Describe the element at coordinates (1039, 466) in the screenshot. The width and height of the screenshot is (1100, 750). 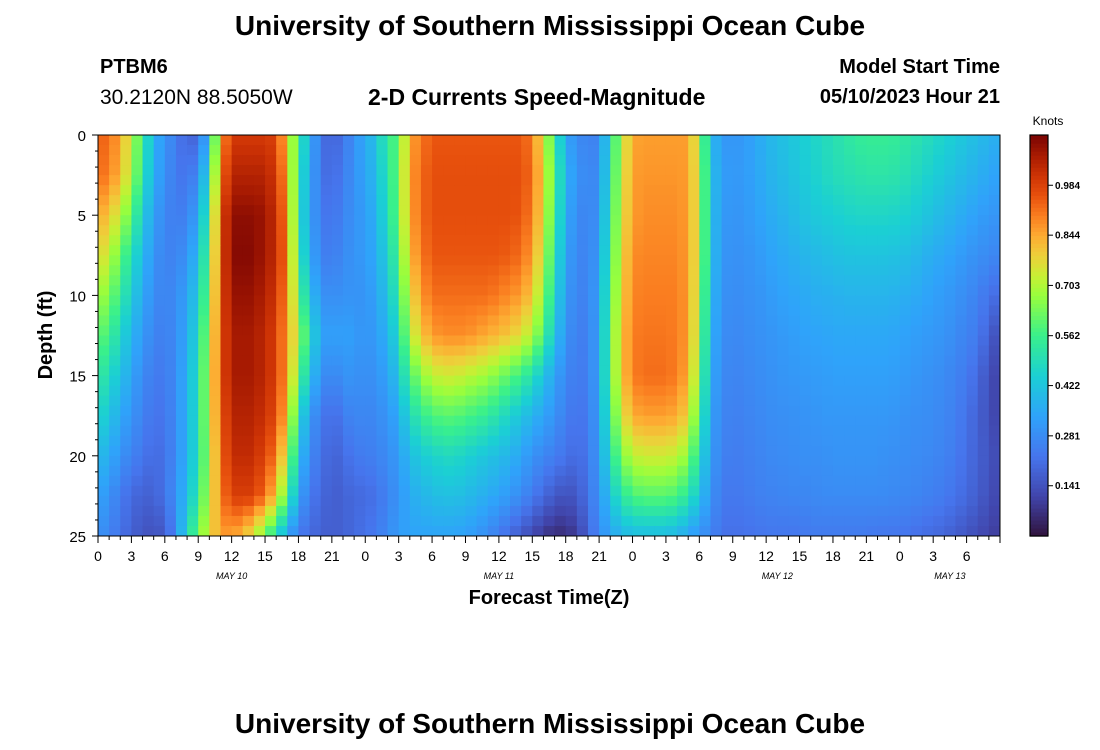
I see `colorbar-segment` at that location.